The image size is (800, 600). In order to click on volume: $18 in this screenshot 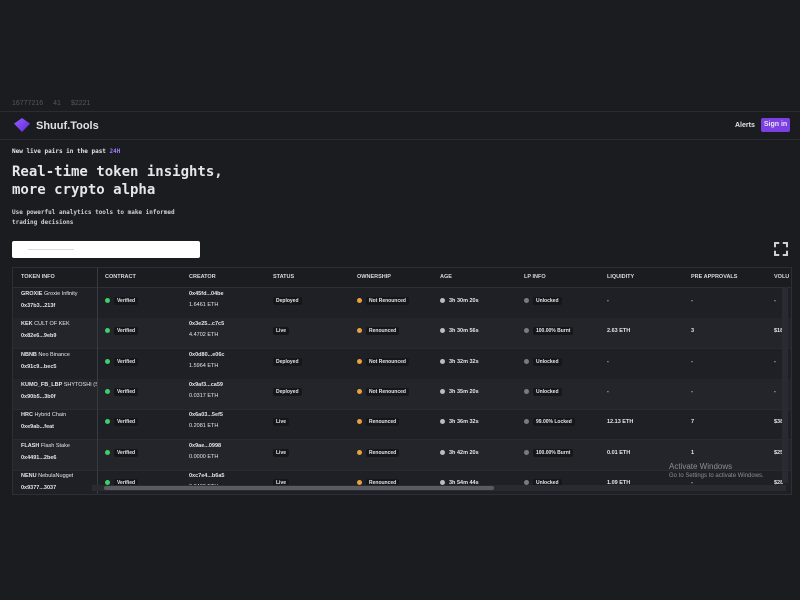, I will do `click(778, 331)`.